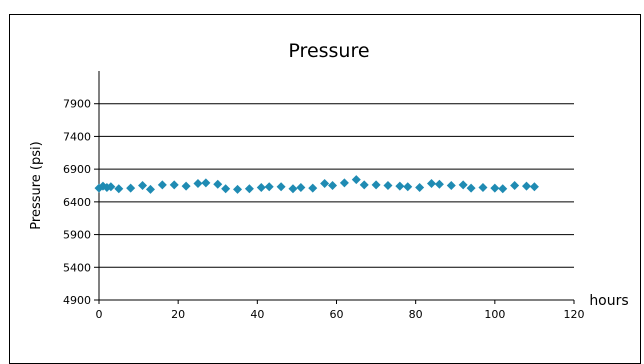 This screenshot has height=364, width=644. Describe the element at coordinates (77, 104) in the screenshot. I see `y-tick-label: 7900` at that location.